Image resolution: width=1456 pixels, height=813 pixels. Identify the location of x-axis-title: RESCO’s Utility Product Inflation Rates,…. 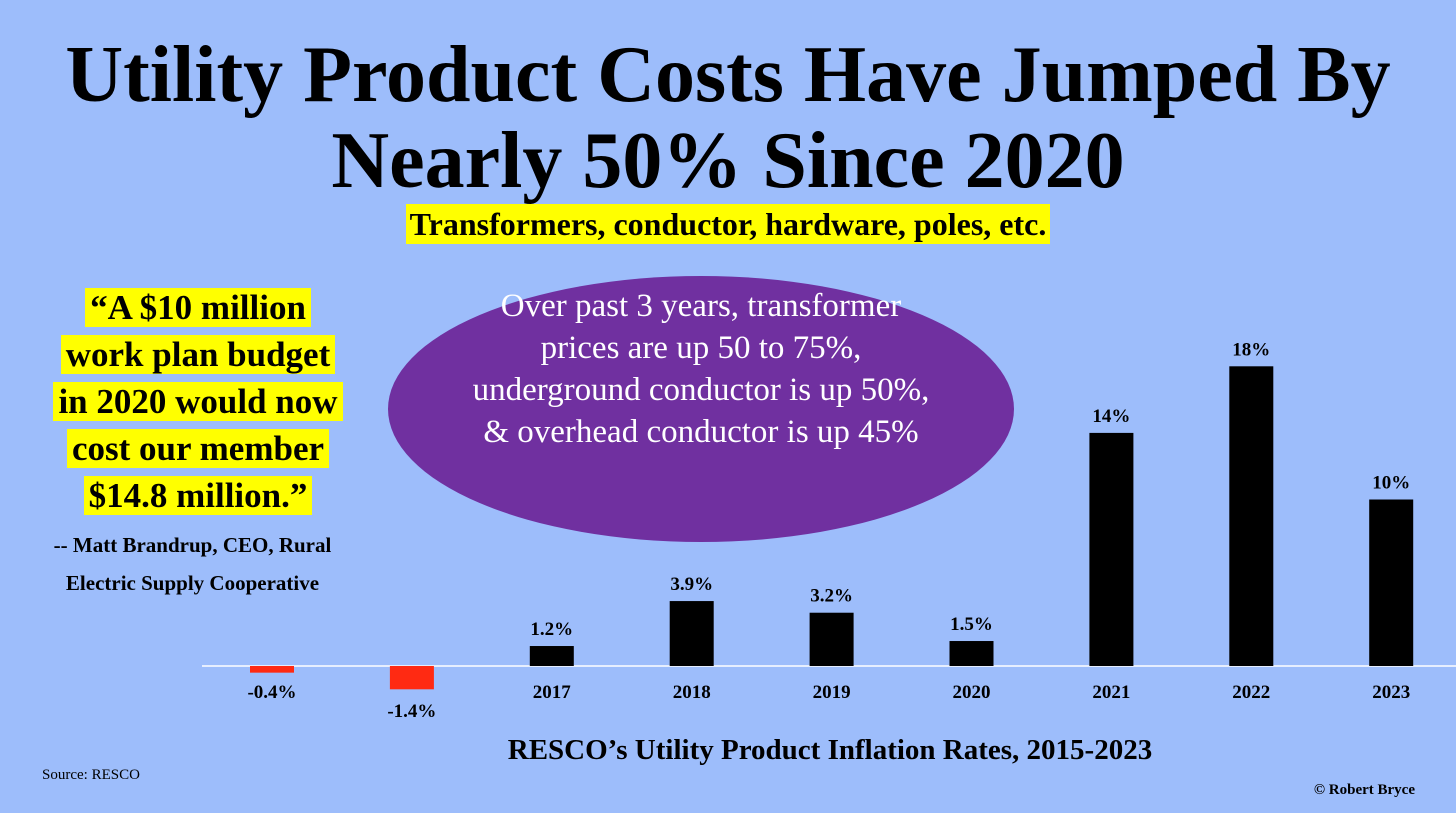
(830, 750).